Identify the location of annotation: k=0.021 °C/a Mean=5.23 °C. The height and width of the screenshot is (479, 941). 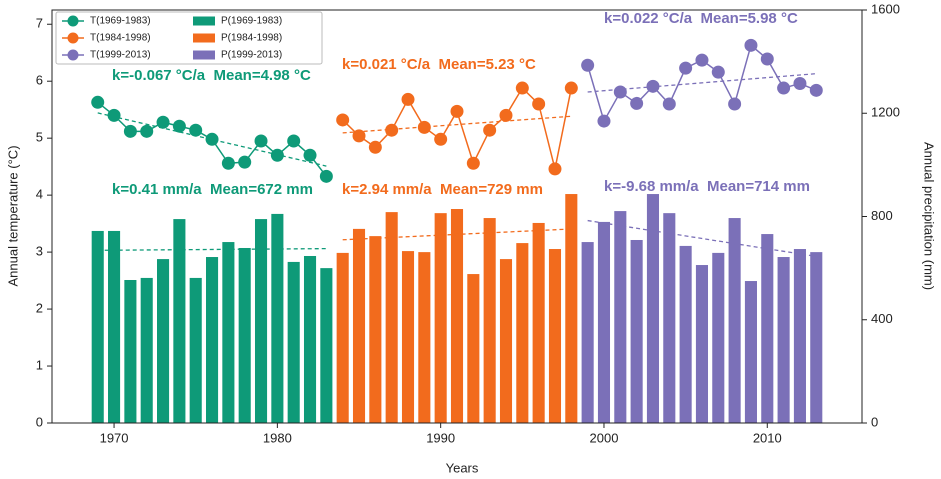
(439, 64).